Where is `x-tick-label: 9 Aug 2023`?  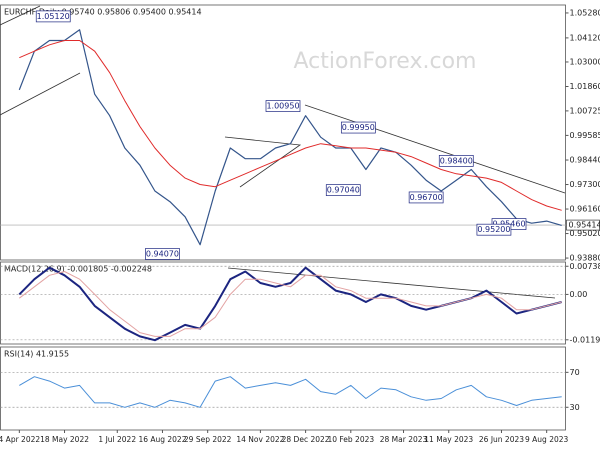
x-tick-label: 9 Aug 2023 is located at coordinates (546, 439).